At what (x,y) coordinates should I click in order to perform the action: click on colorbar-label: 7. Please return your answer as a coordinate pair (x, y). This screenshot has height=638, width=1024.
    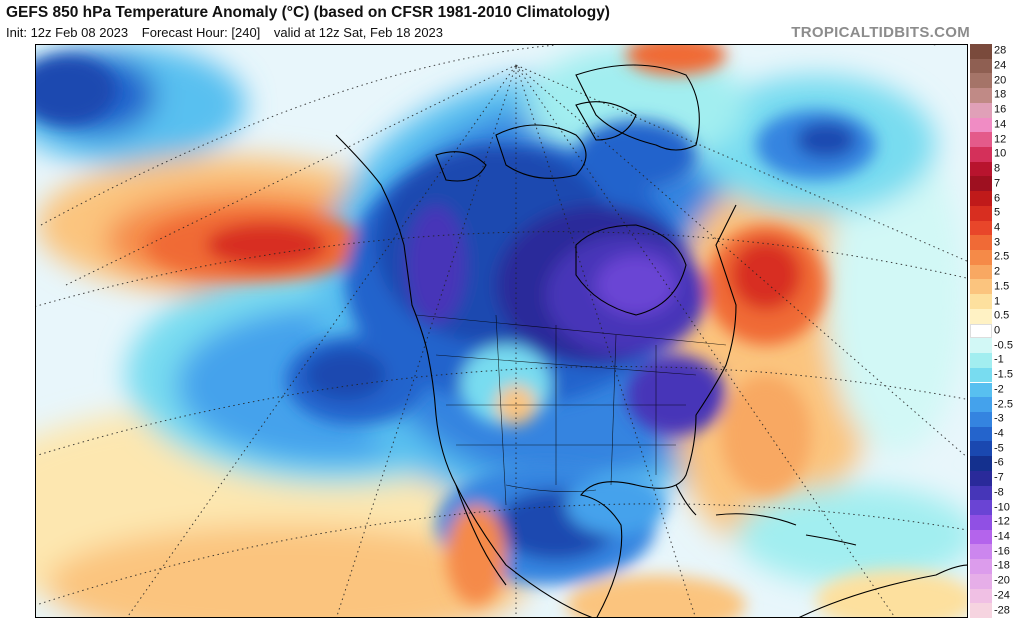
    Looking at the image, I should click on (997, 183).